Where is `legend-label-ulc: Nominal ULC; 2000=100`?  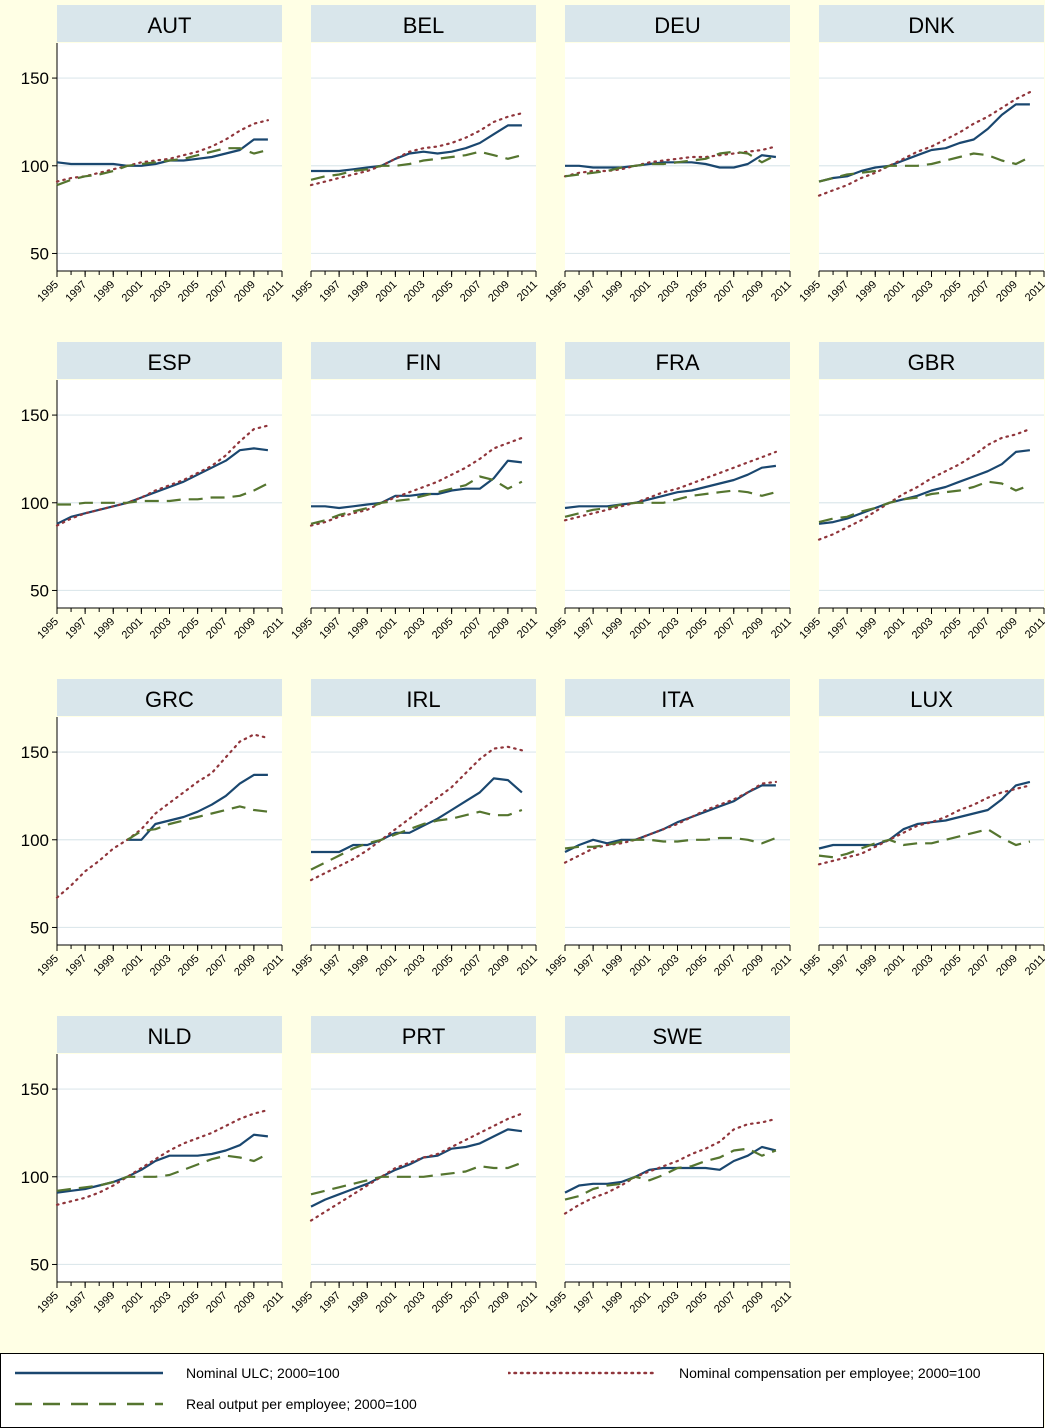
legend-label-ulc: Nominal ULC; 2000=100 is located at coordinates (263, 1373).